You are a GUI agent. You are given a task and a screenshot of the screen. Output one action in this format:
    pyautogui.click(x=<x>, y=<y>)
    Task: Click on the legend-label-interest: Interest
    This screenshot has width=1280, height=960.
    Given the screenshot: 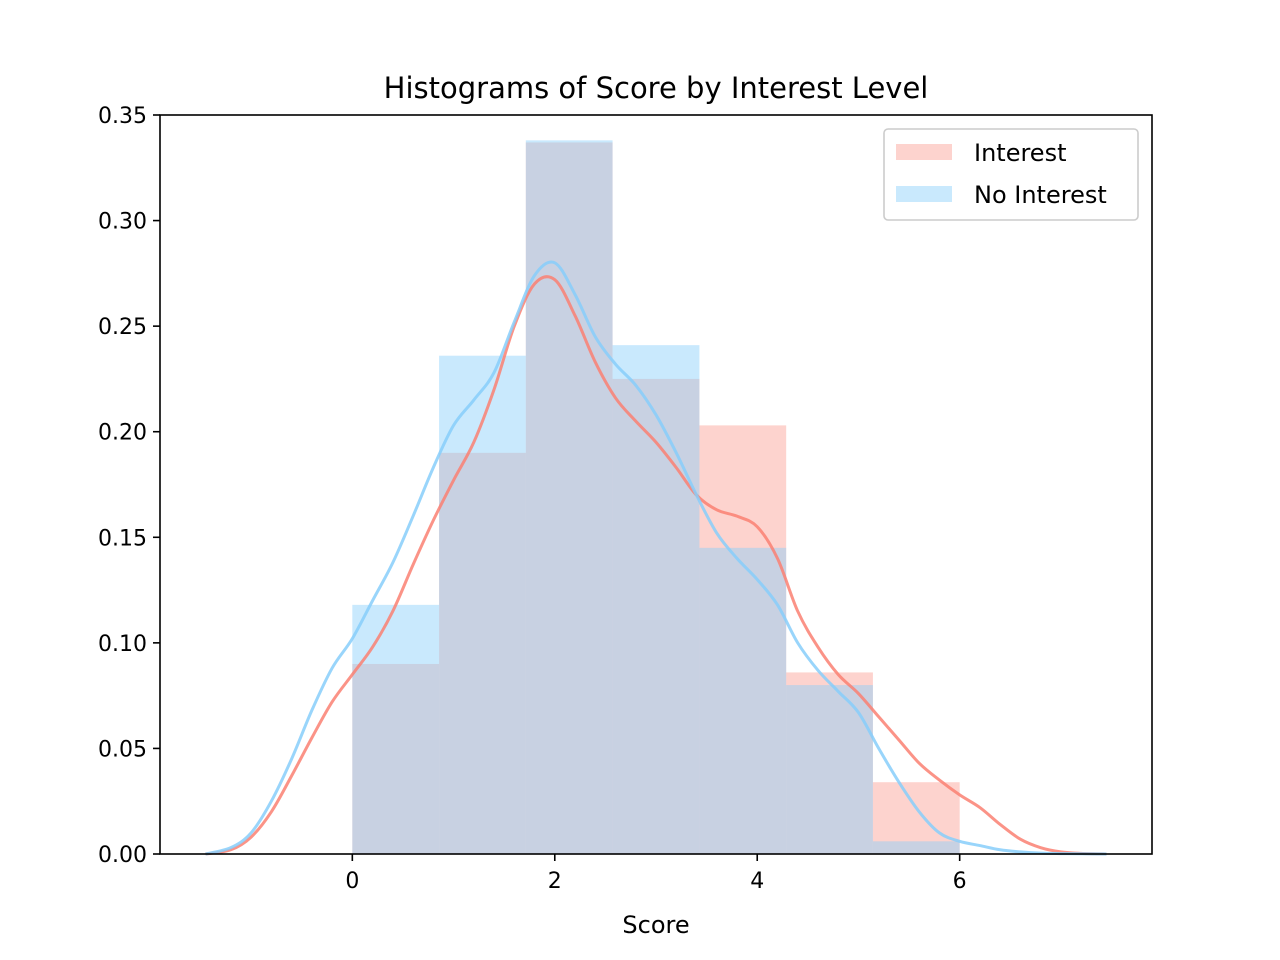 What is the action you would take?
    pyautogui.click(x=1020, y=153)
    